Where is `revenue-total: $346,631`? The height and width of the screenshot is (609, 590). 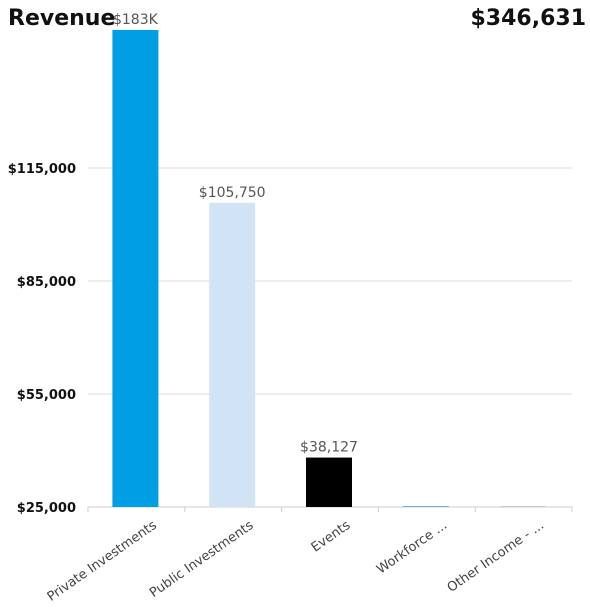 revenue-total: $346,631 is located at coordinates (528, 18).